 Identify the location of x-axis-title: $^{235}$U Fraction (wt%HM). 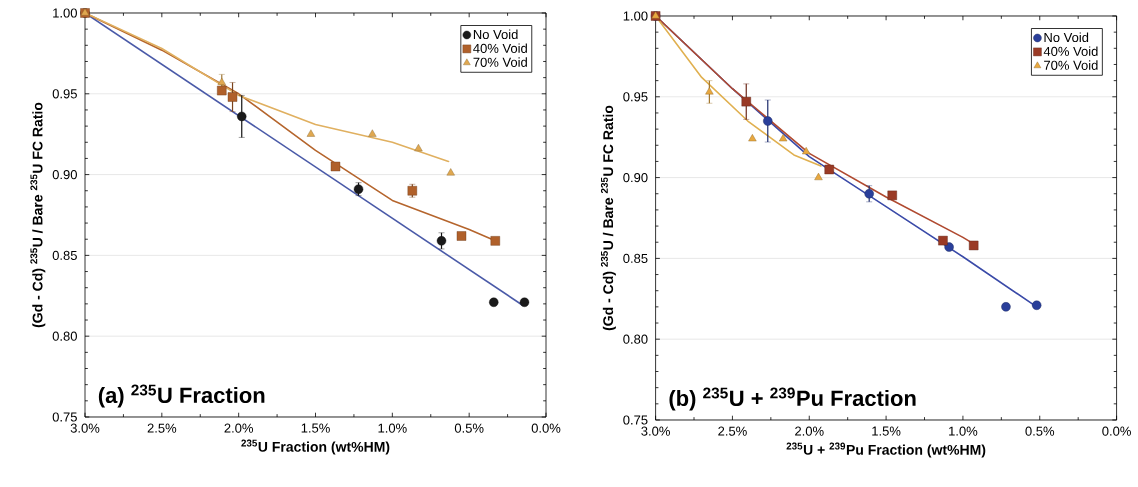
(315, 447).